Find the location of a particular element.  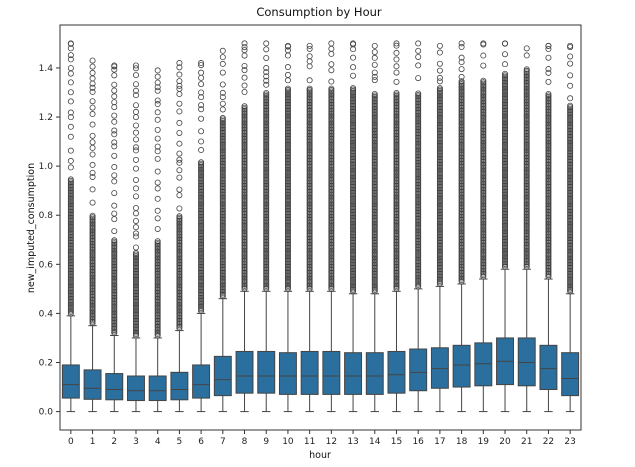

y-tick-label: 0.0 is located at coordinates (46, 413).